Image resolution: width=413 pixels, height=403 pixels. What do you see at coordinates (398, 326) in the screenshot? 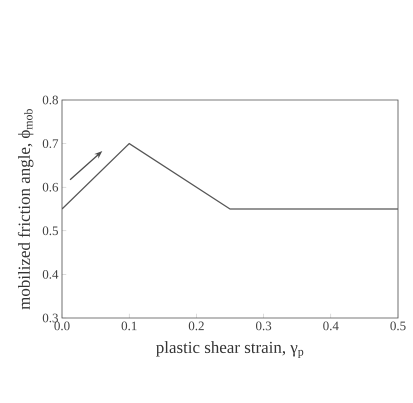
I see `x-tick-label: 0.5` at bounding box center [398, 326].